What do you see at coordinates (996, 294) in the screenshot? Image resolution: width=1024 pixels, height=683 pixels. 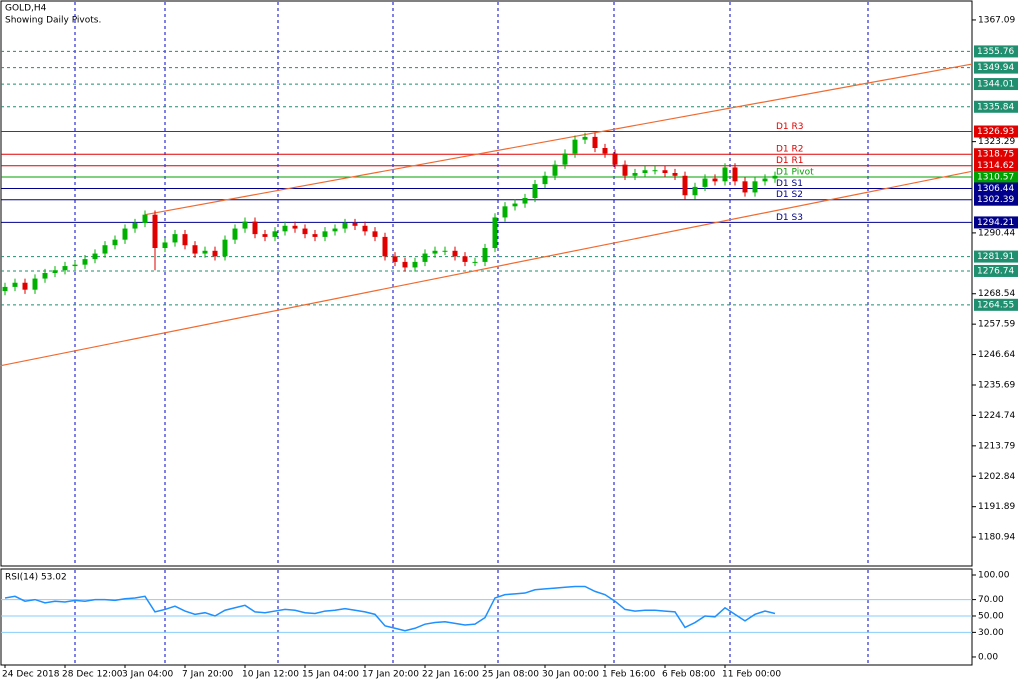 I see `y-tick-label: 1268.54` at bounding box center [996, 294].